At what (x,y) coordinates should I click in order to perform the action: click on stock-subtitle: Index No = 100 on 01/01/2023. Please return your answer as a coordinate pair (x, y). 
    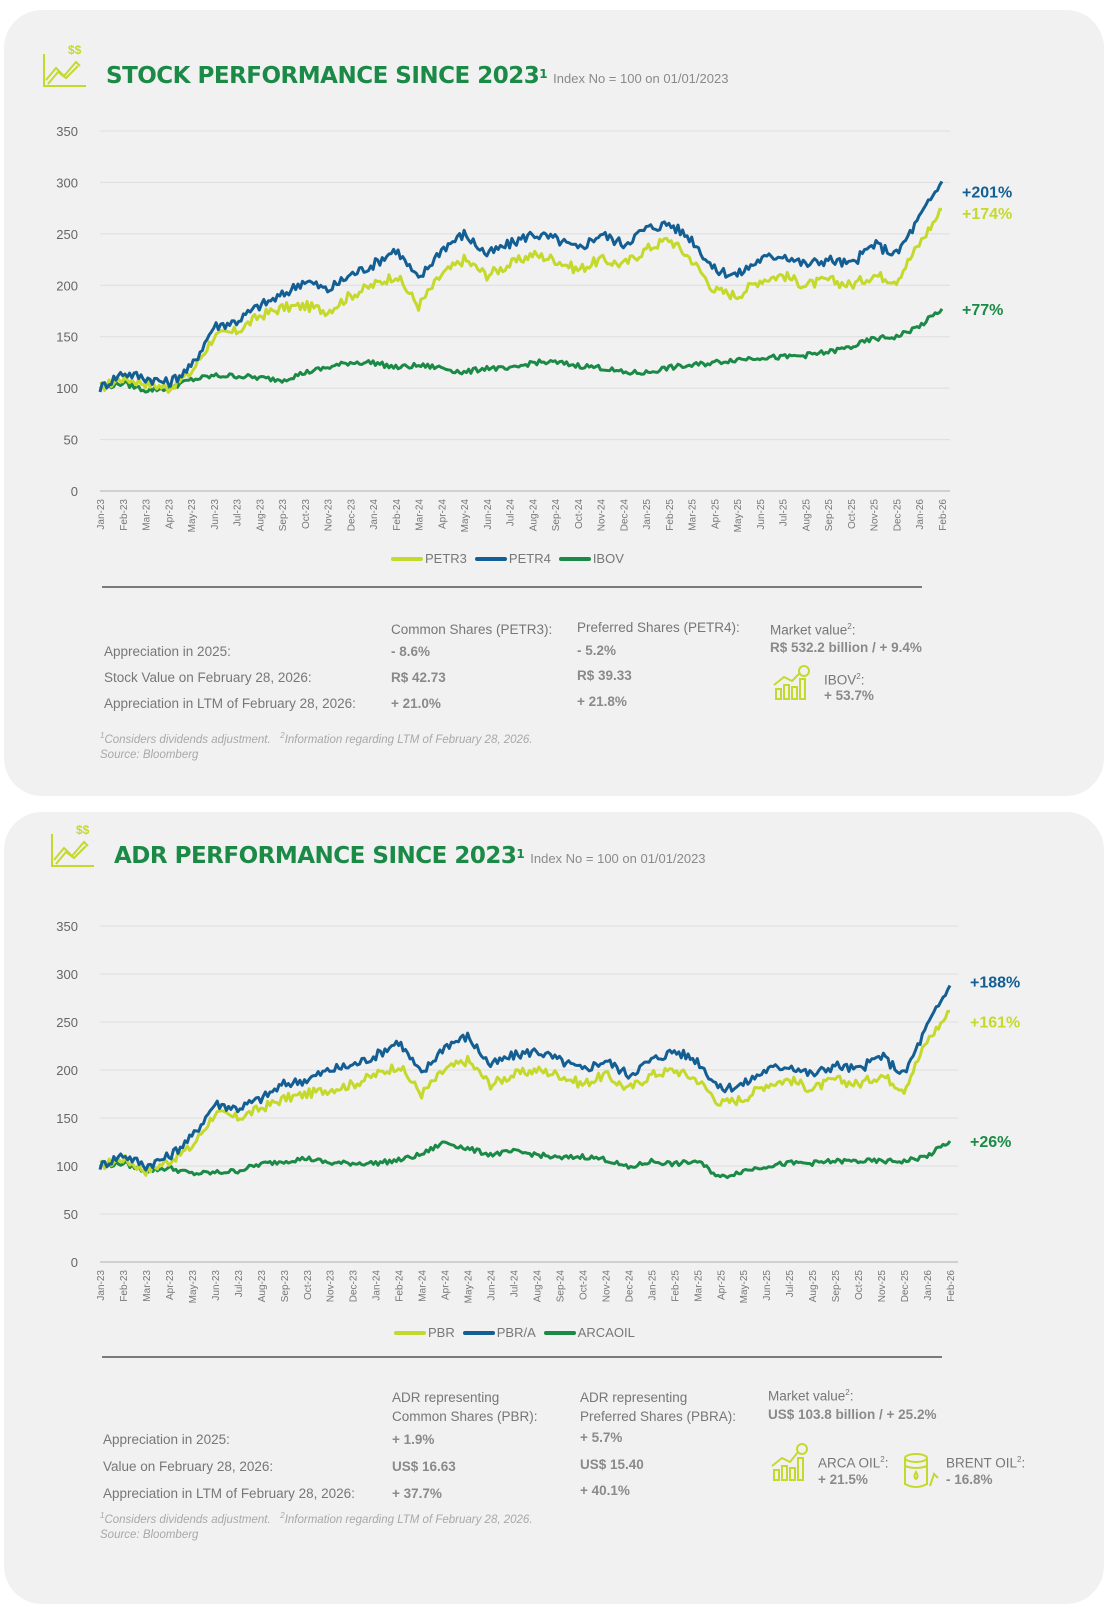
    Looking at the image, I should click on (641, 78).